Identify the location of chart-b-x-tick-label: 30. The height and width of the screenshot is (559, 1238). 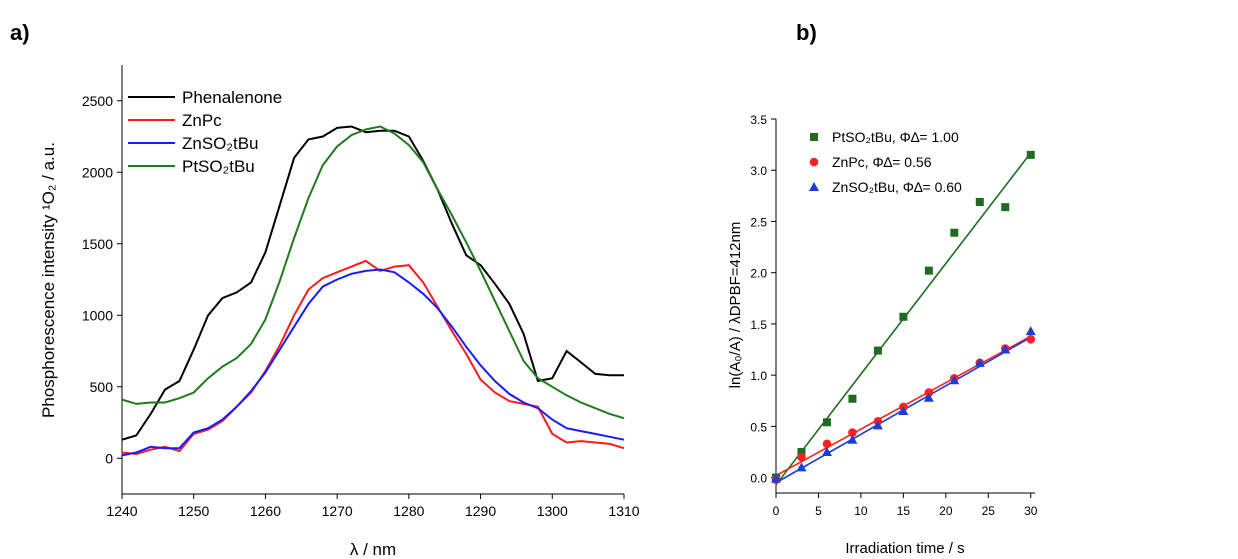
(1031, 511).